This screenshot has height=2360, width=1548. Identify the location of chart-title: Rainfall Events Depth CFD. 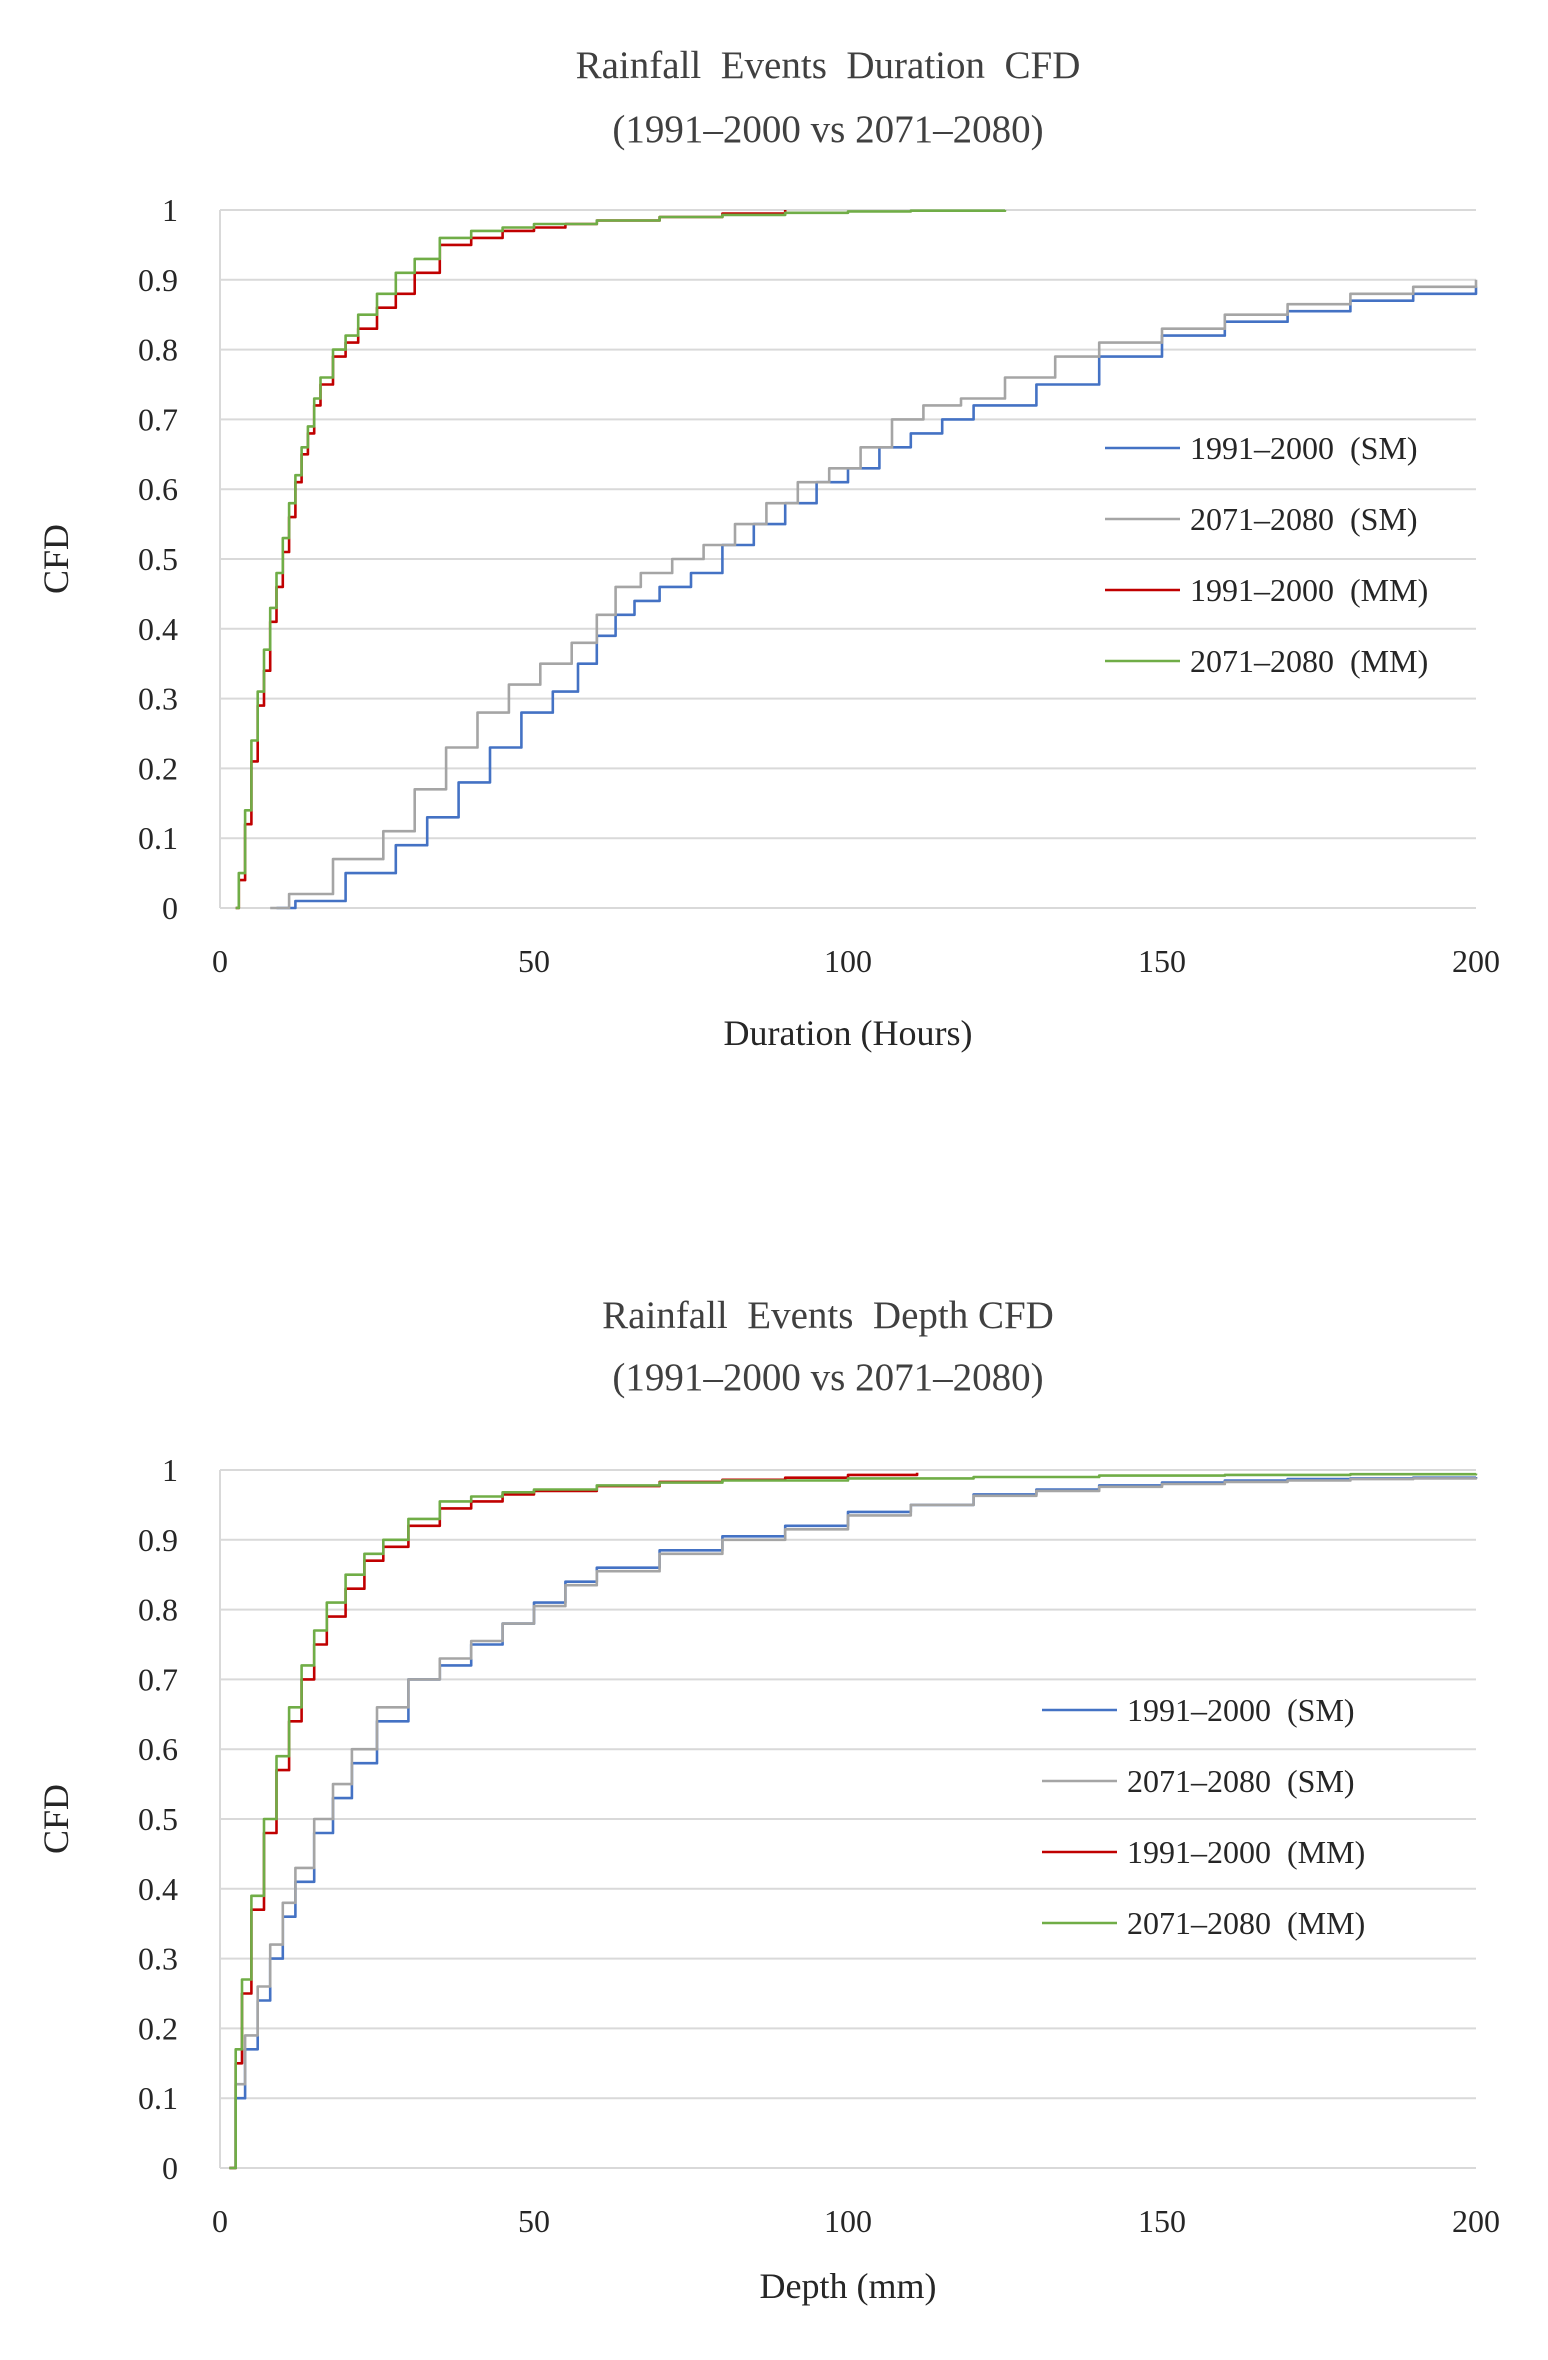
(828, 1315).